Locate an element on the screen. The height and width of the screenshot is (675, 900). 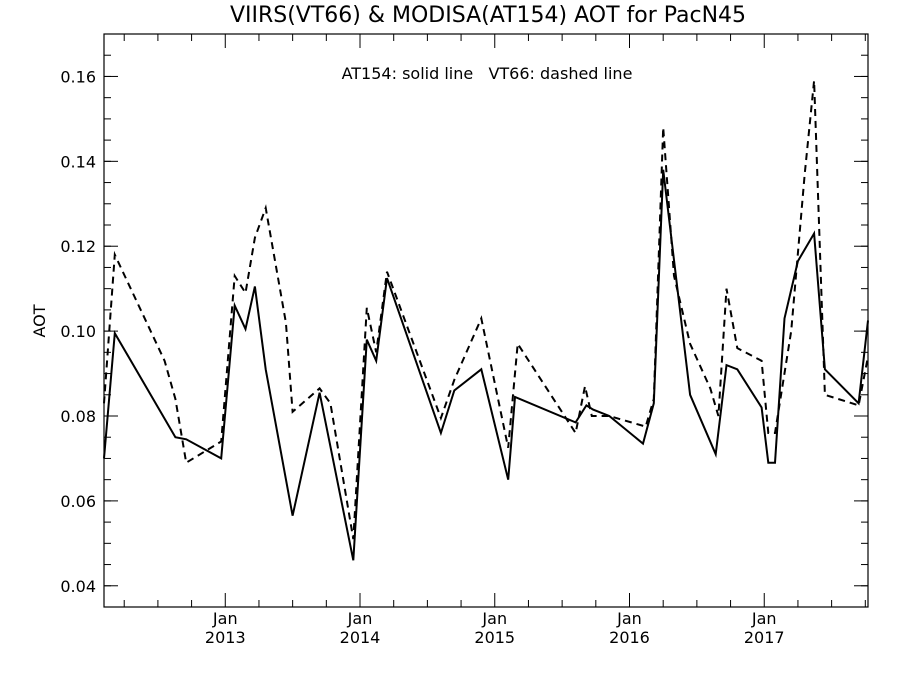
x-tick-label-year: 2016 is located at coordinates (629, 637).